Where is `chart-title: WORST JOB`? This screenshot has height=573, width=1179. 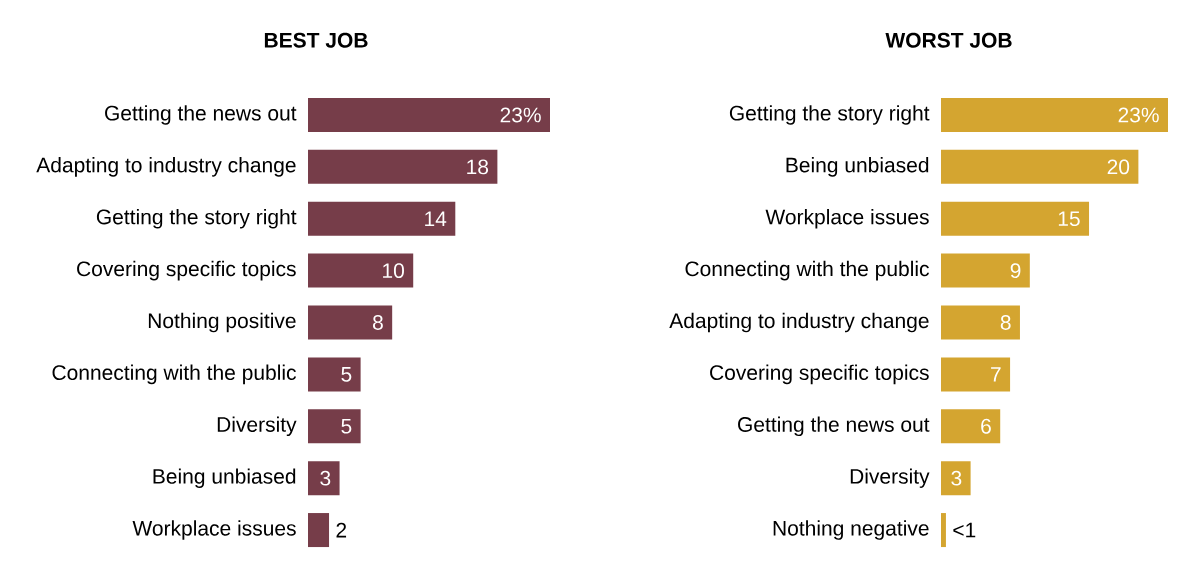 chart-title: WORST JOB is located at coordinates (948, 40).